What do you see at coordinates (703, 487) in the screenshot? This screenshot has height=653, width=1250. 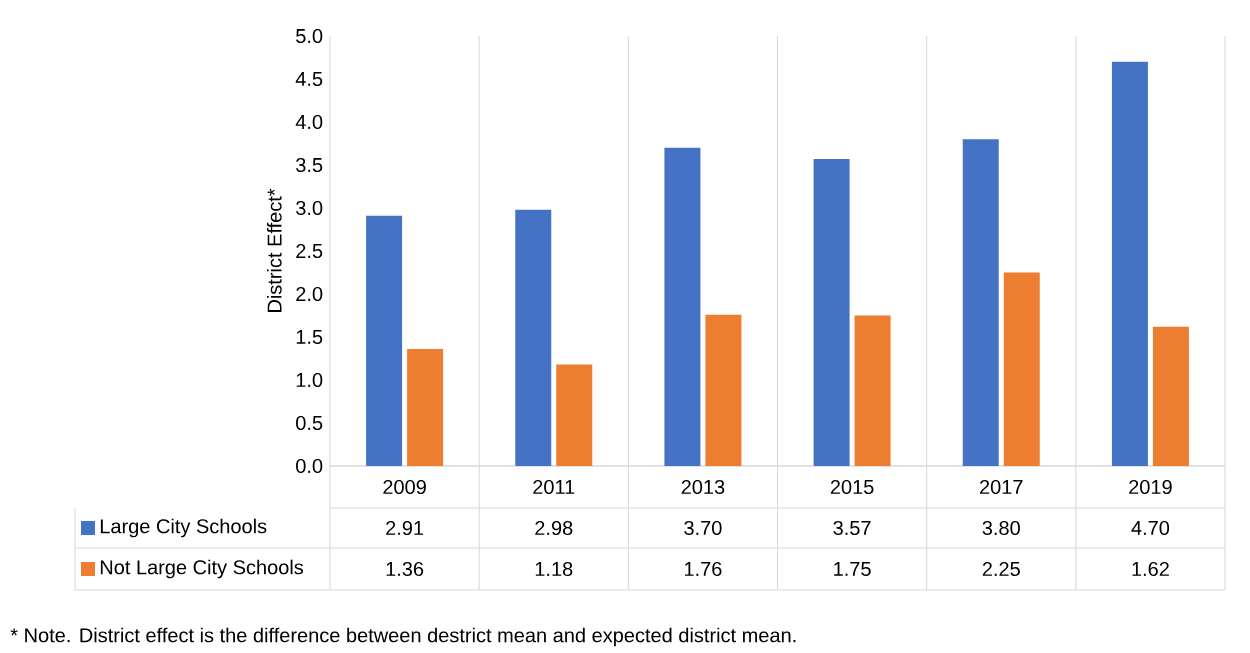 I see `x-tick-label: 2013` at bounding box center [703, 487].